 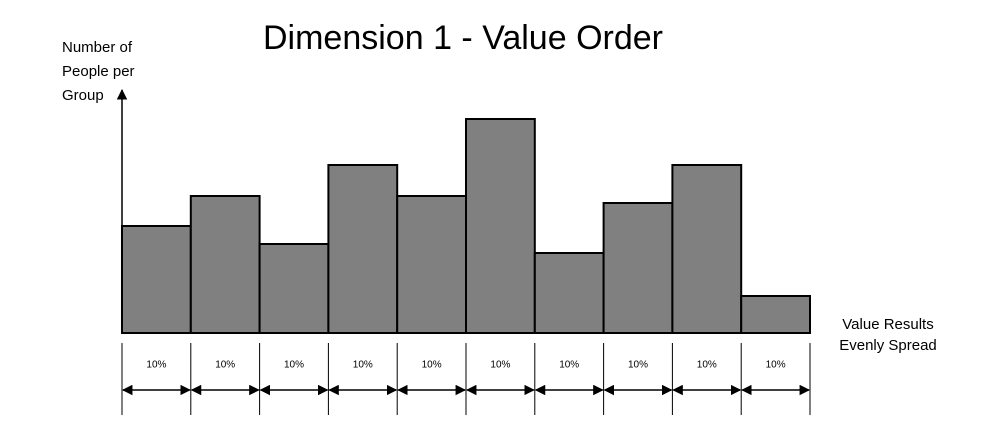 I want to click on y-axis-label: People per, so click(x=98, y=71).